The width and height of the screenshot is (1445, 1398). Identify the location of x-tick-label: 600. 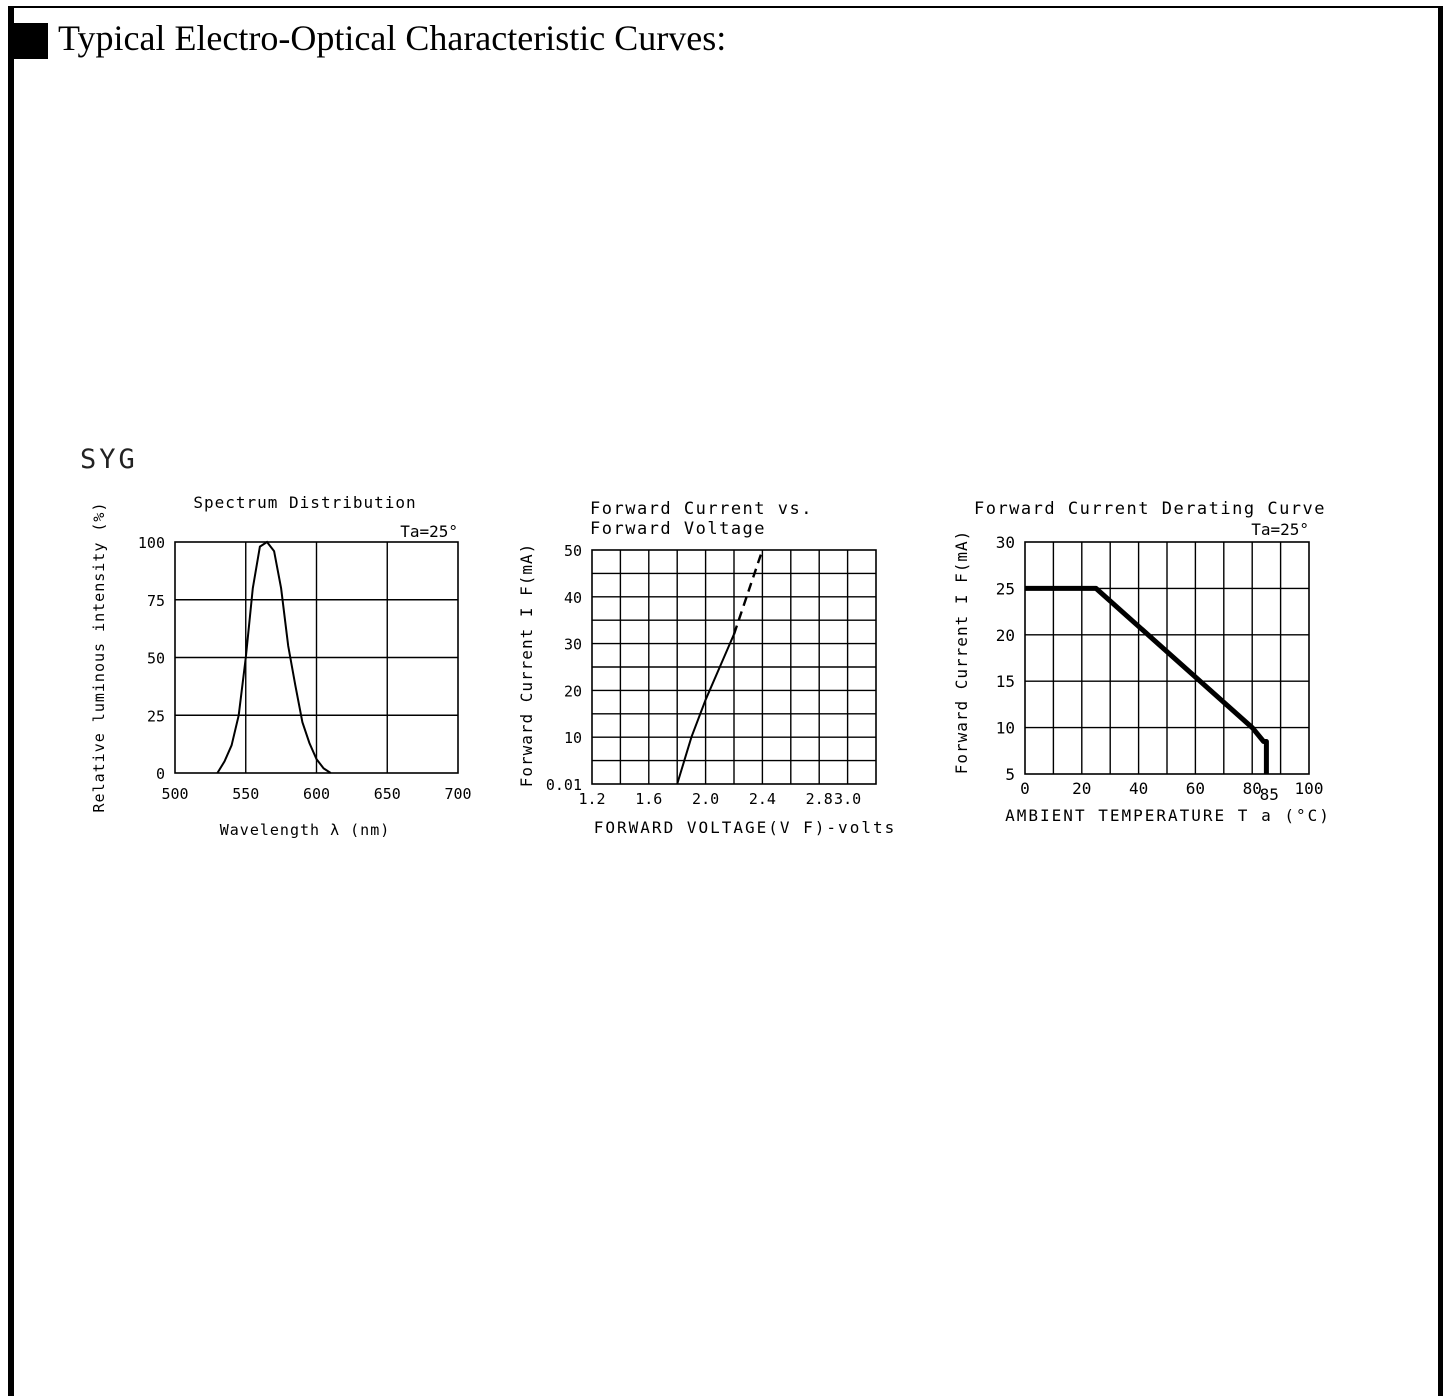
(316, 794).